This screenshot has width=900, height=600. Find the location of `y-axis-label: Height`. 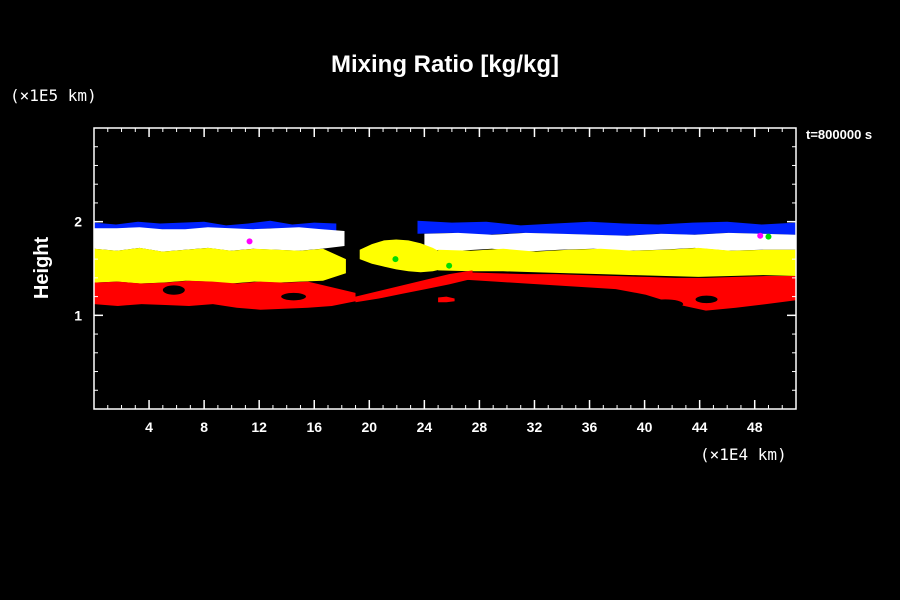

y-axis-label: Height is located at coordinates (42, 268).